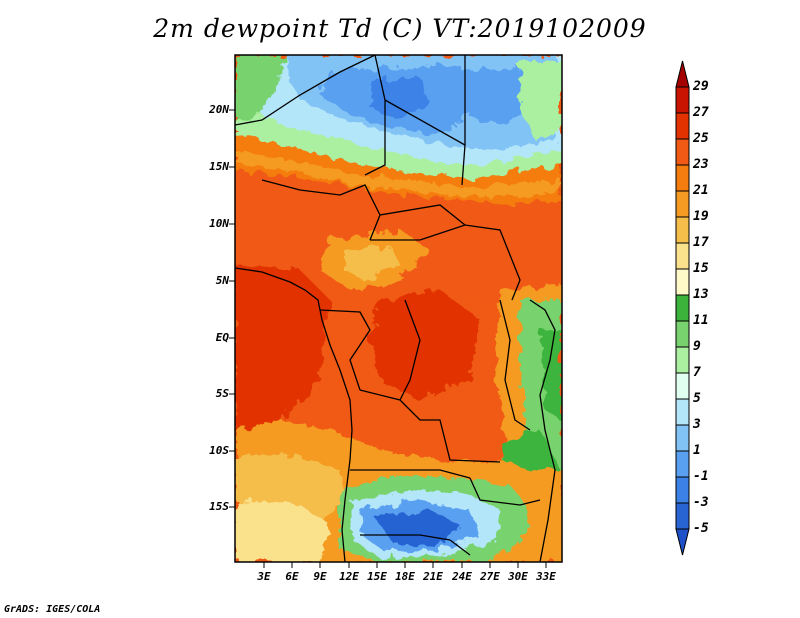 This screenshot has width=800, height=618. What do you see at coordinates (697, 372) in the screenshot?
I see `colorbar-label: 7` at bounding box center [697, 372].